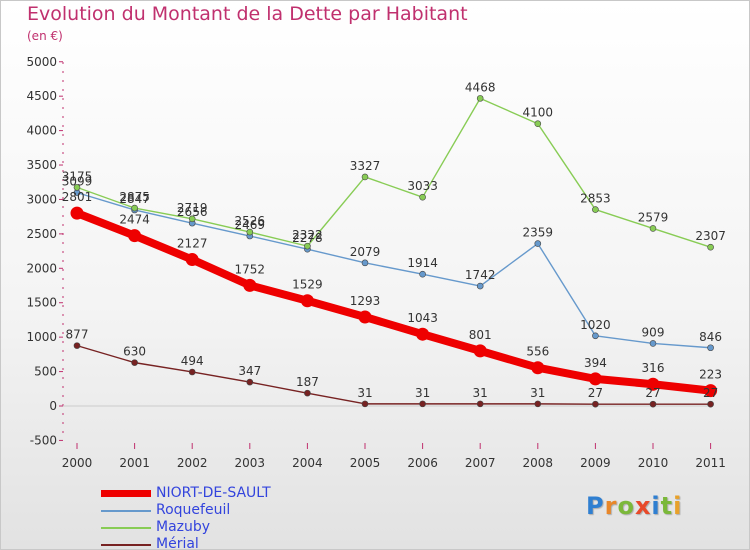 The width and height of the screenshot is (750, 550). What do you see at coordinates (365, 463) in the screenshot?
I see `x-tick-label: 2005` at bounding box center [365, 463].